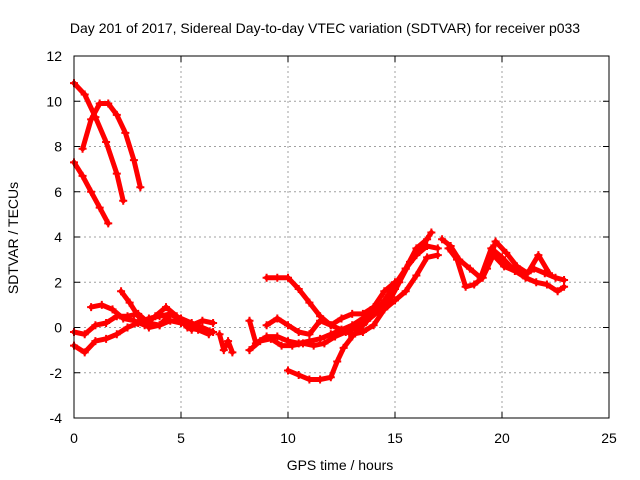  I want to click on y-tick-label: 12, so click(54, 56).